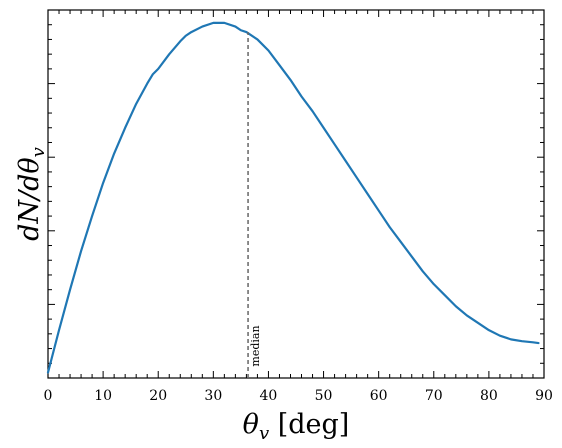 The image size is (562, 448). I want to click on y-axis-label: dN/dθv, so click(31, 194).